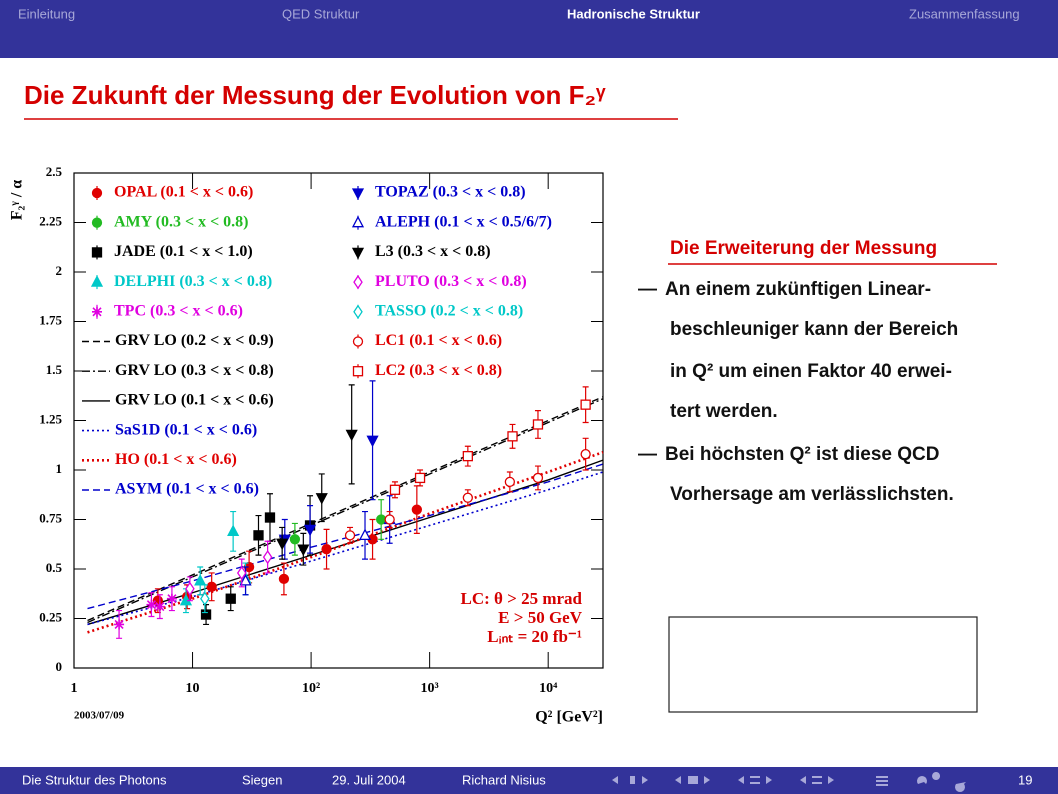 The width and height of the screenshot is (1058, 794). What do you see at coordinates (17, 200) in the screenshot?
I see `y-axis-label: F₂ᵞ / α` at bounding box center [17, 200].